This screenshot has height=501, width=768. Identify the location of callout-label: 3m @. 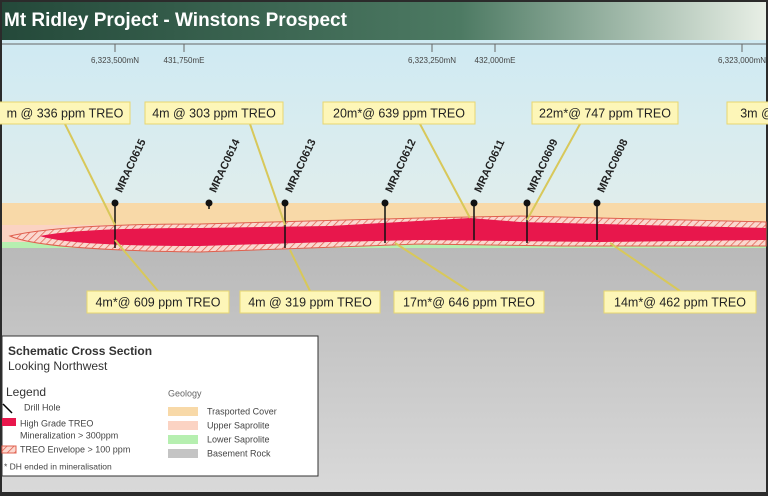
(754, 113).